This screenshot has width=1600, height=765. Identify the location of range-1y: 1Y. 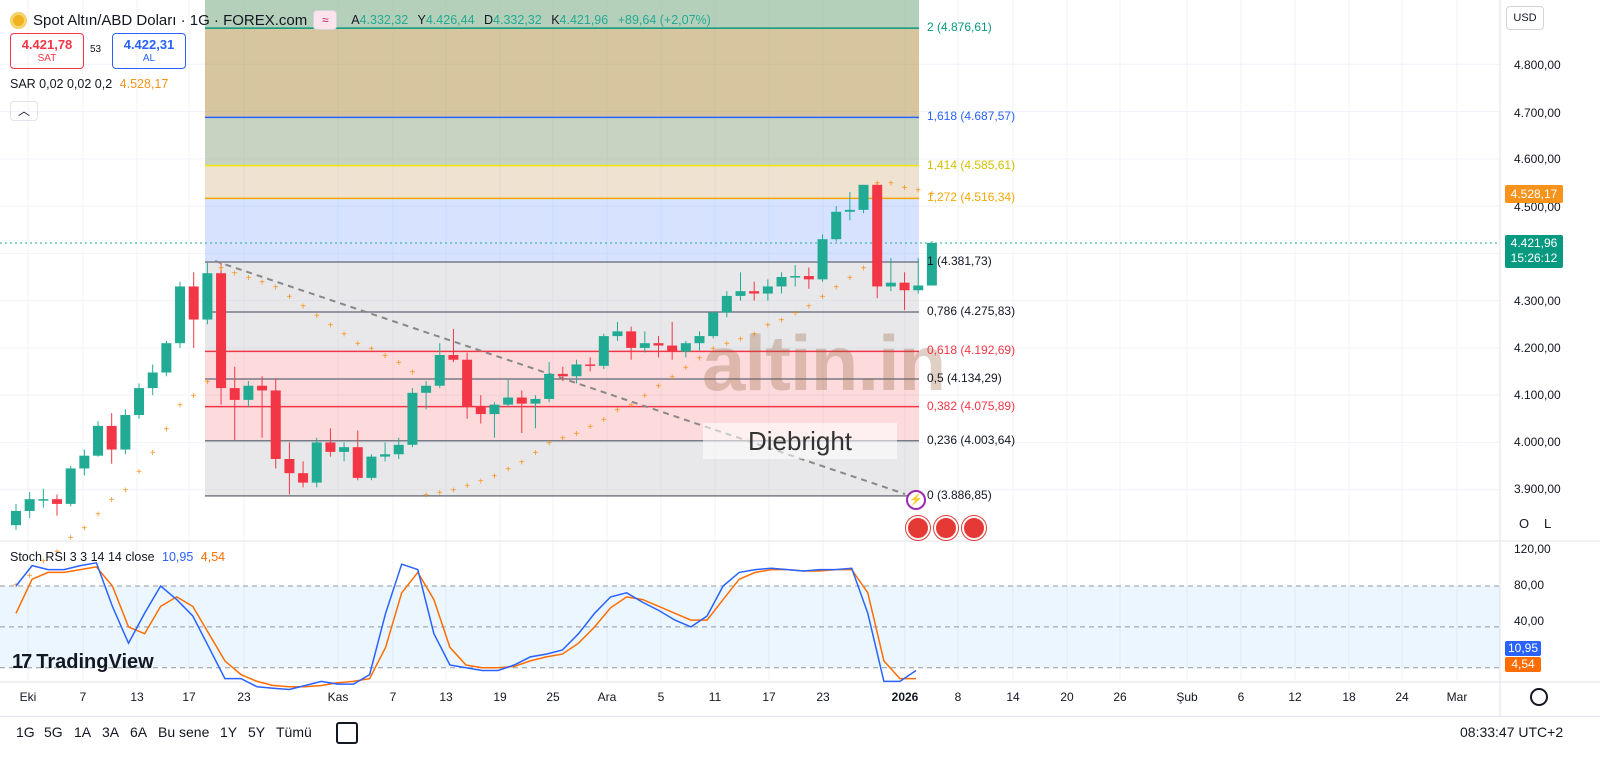
(229, 732).